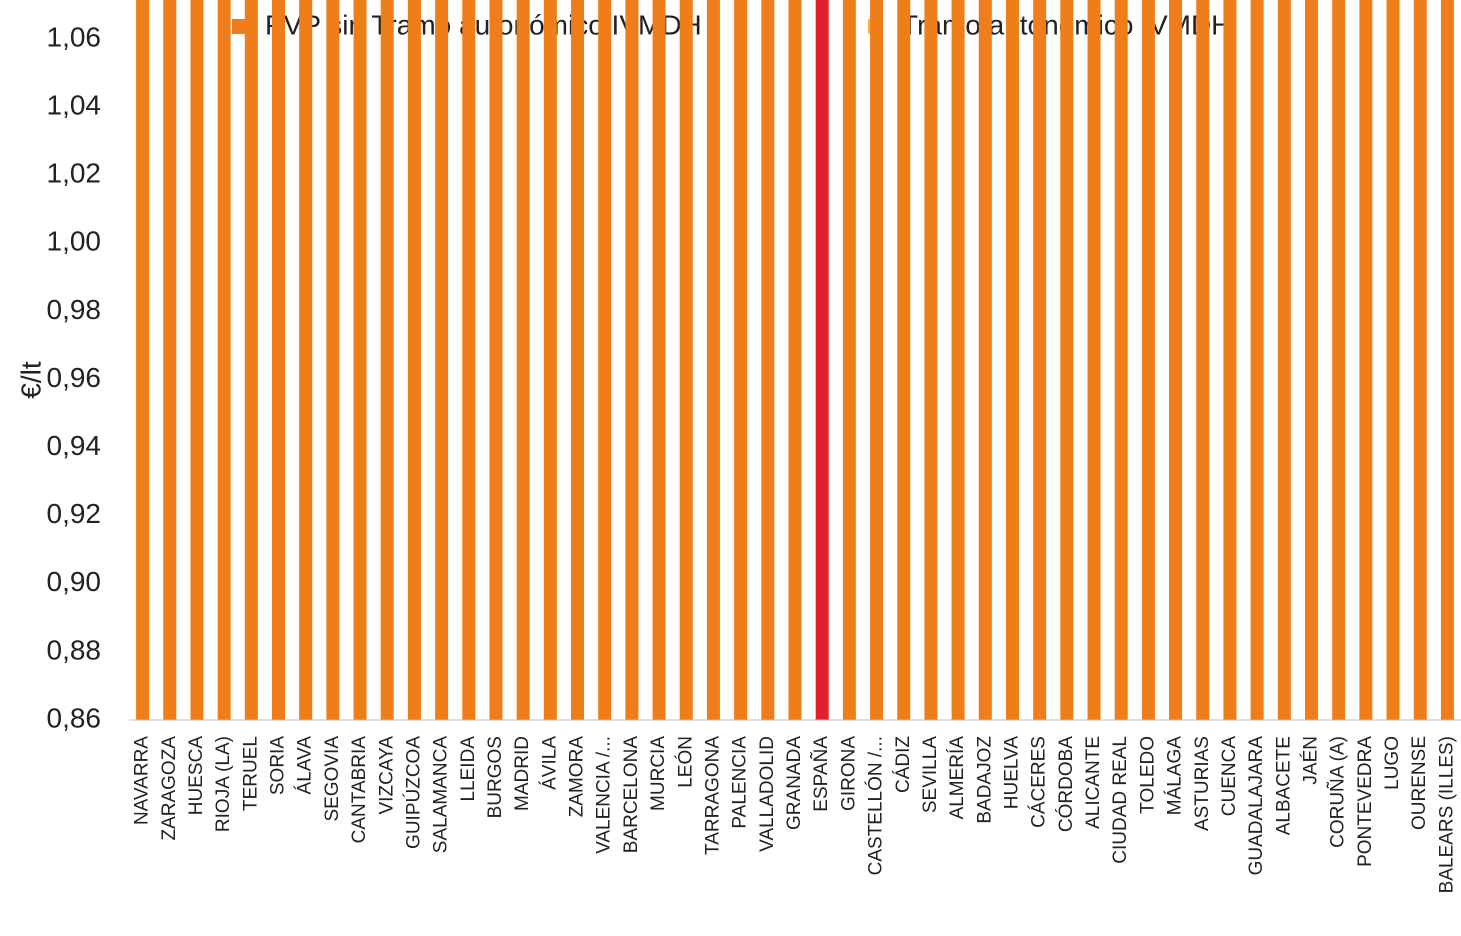  What do you see at coordinates (1093, 782) in the screenshot?
I see `x-tick-label: ALICANTE` at bounding box center [1093, 782].